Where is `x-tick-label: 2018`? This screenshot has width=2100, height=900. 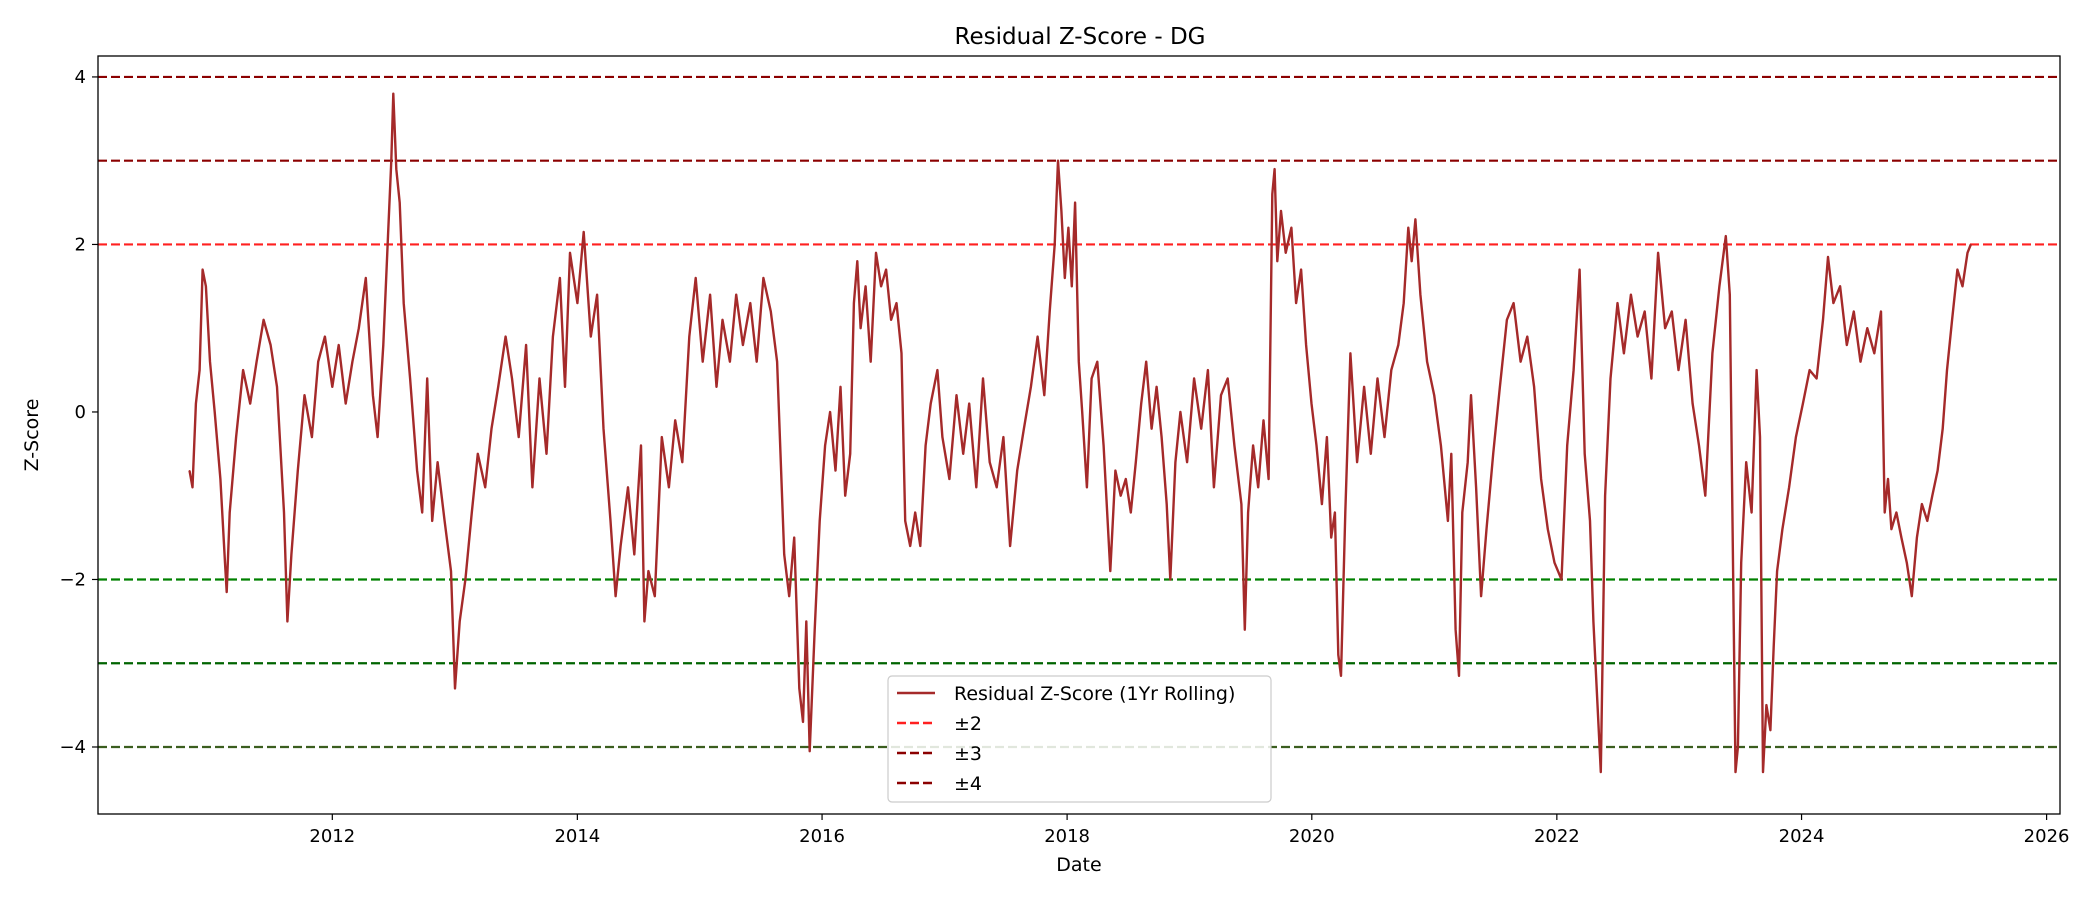
x-tick-label: 2018 is located at coordinates (1067, 836).